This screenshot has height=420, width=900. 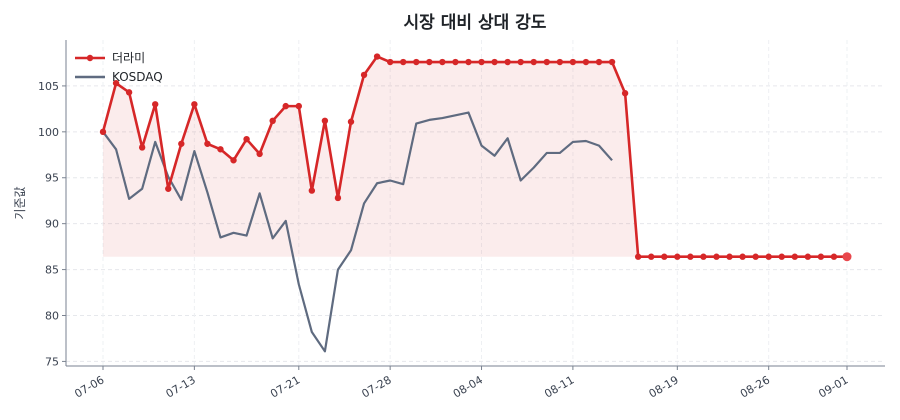 I want to click on x-tick-label: 07-21, so click(x=285, y=386).